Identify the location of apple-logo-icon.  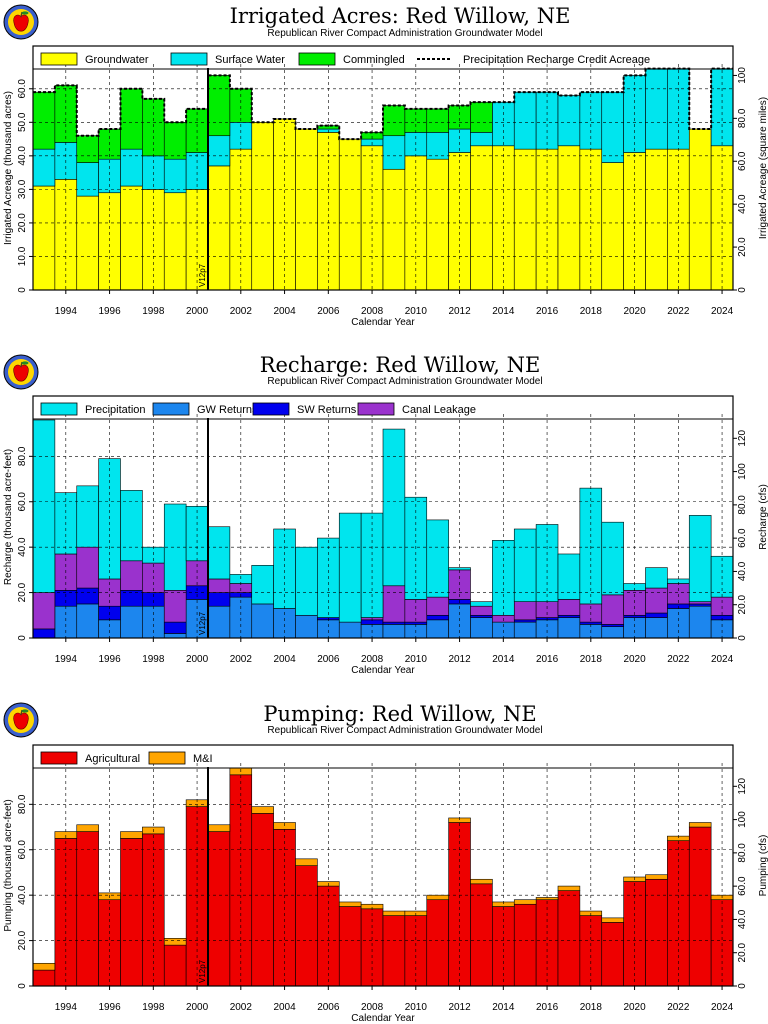
(21, 720).